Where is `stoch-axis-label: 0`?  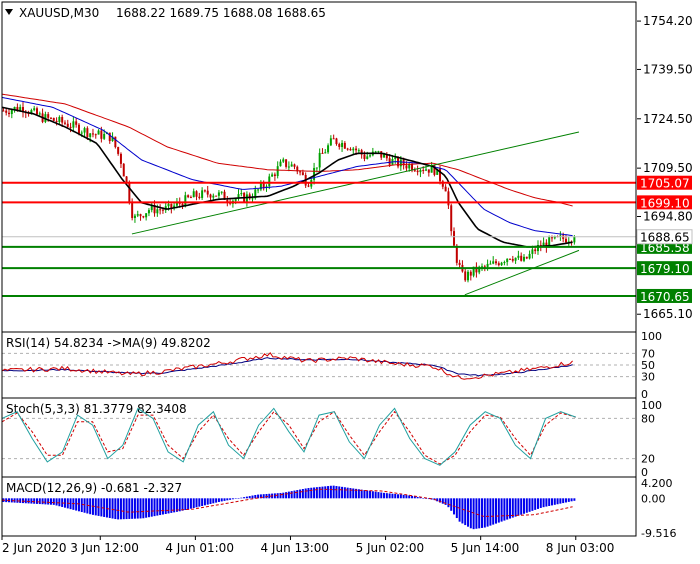
stoch-axis-label: 0 is located at coordinates (644, 472).